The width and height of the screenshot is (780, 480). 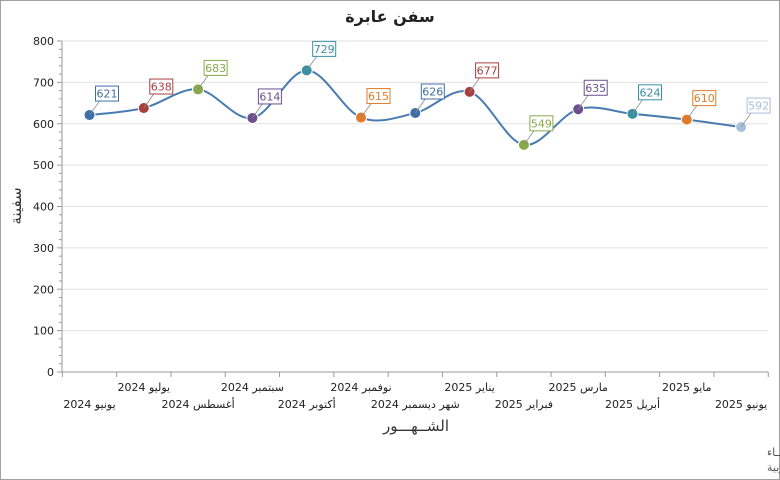 I want to click on data-label: 677, so click(x=487, y=70).